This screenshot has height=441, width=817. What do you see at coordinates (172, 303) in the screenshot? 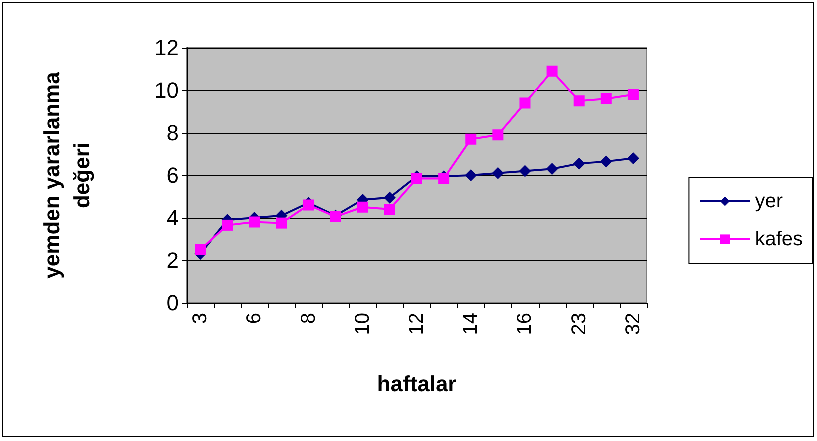
I see `y-tick-label: 0` at bounding box center [172, 303].